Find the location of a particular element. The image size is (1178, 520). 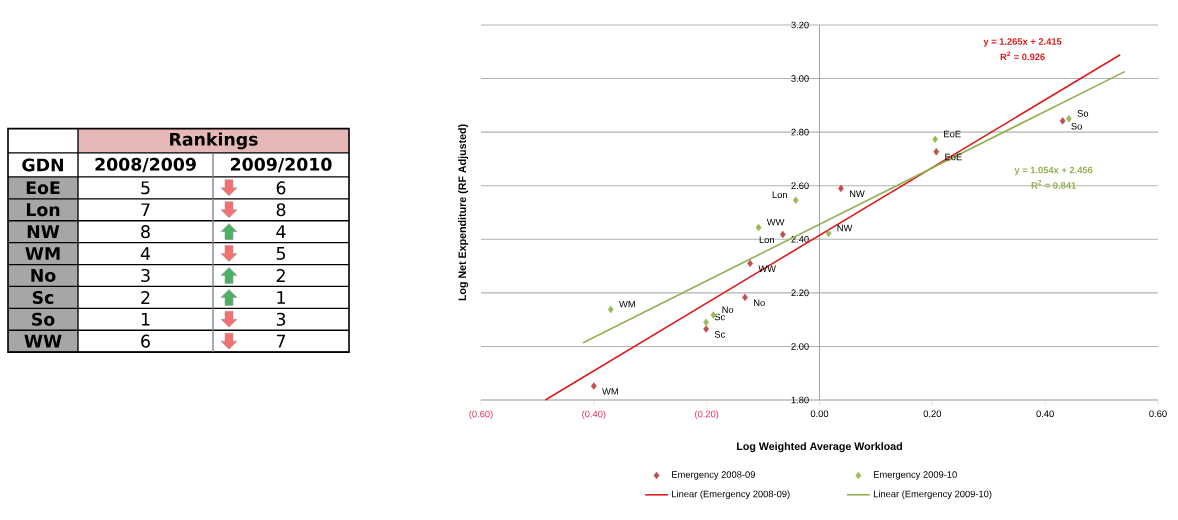

x-tick-label: 0.00 is located at coordinates (819, 413).